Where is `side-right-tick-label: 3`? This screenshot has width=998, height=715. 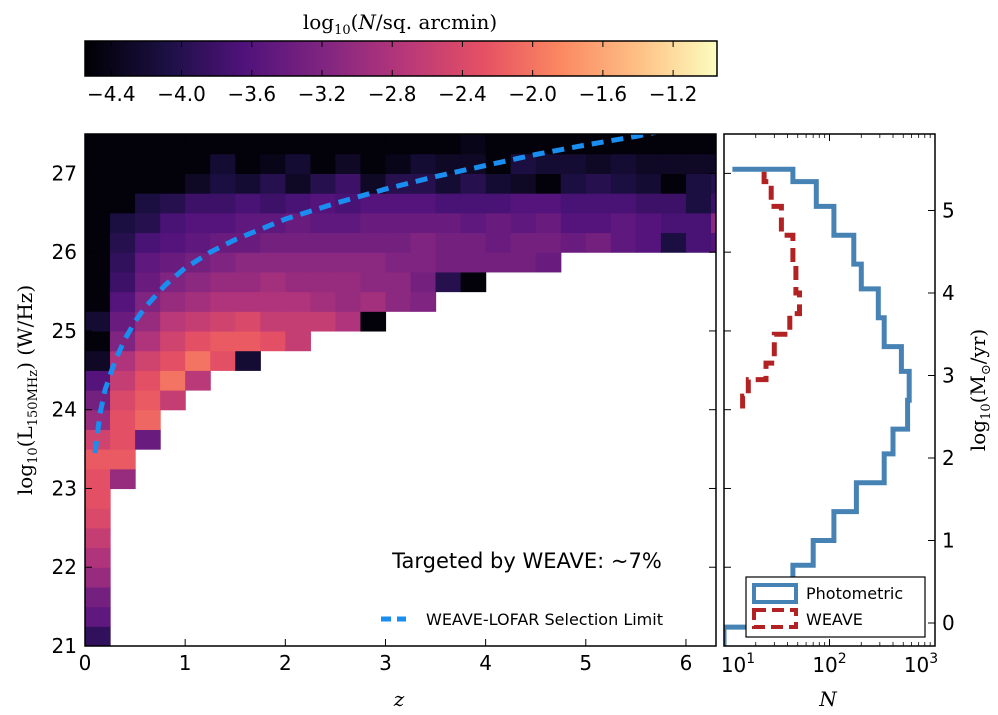
side-right-tick-label: 3 is located at coordinates (948, 376).